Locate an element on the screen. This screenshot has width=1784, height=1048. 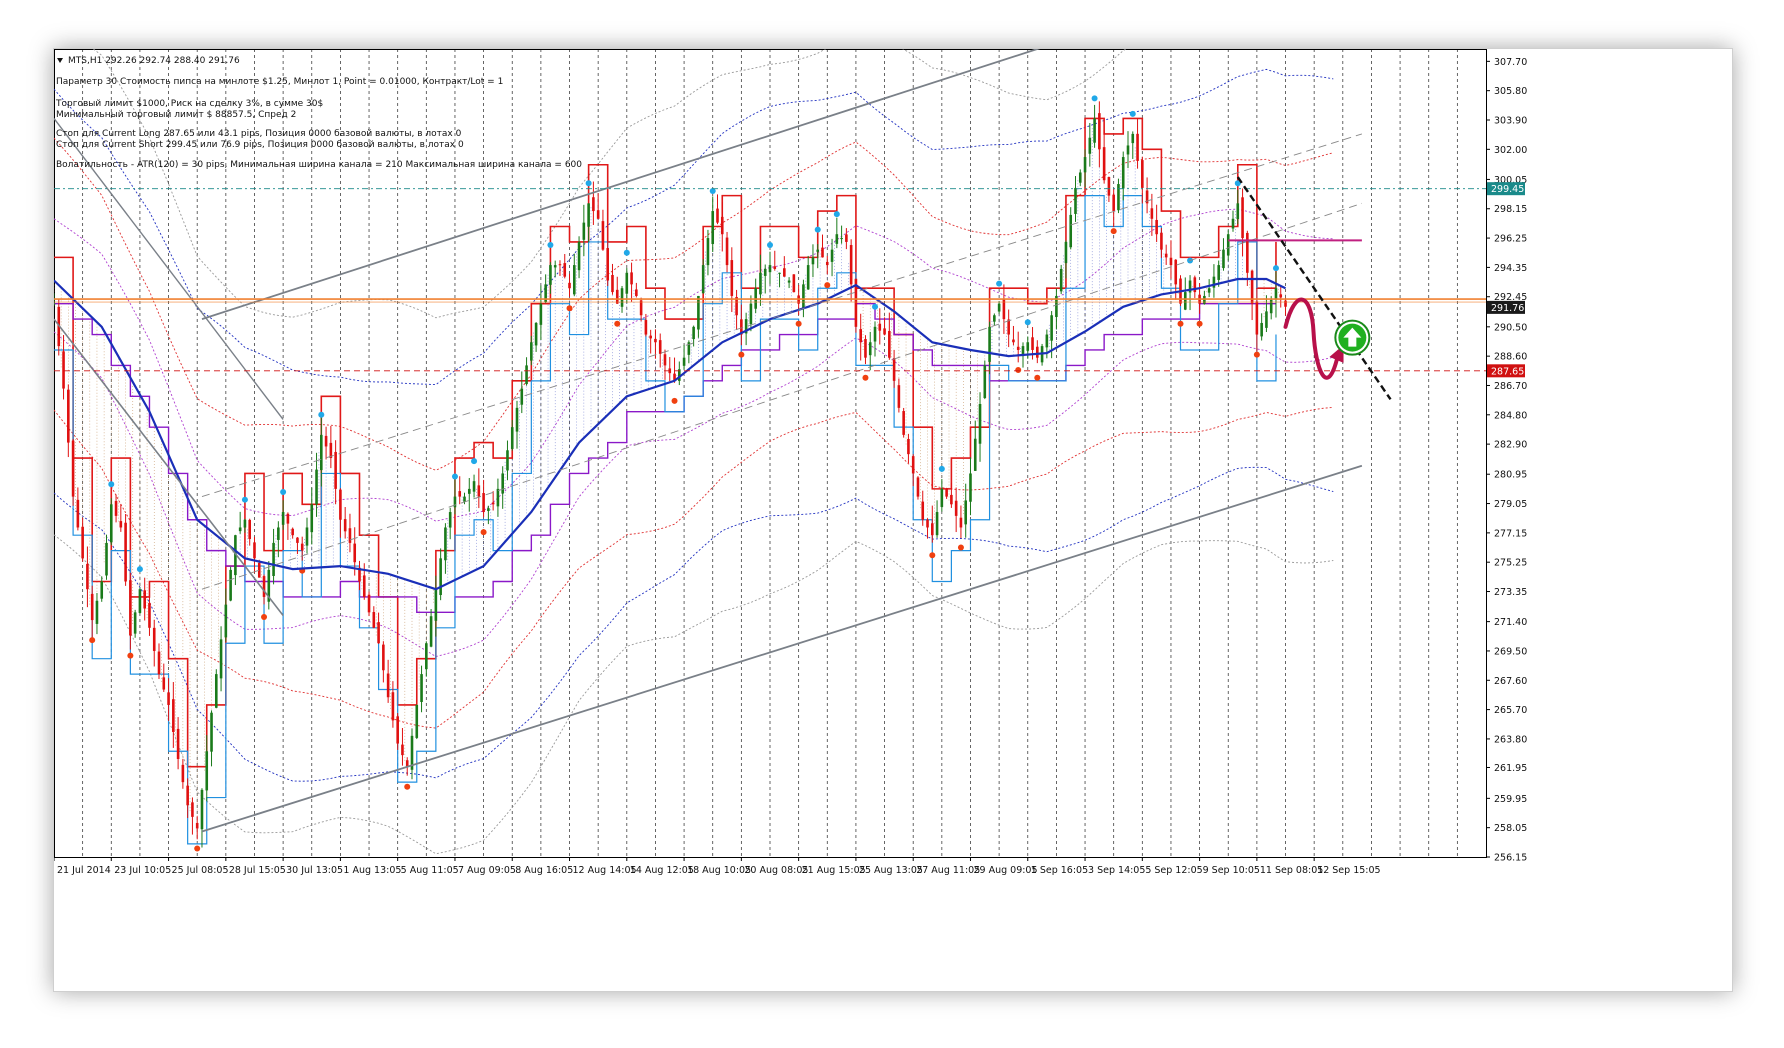
y-tick-label: 275.25 is located at coordinates (1510, 563).